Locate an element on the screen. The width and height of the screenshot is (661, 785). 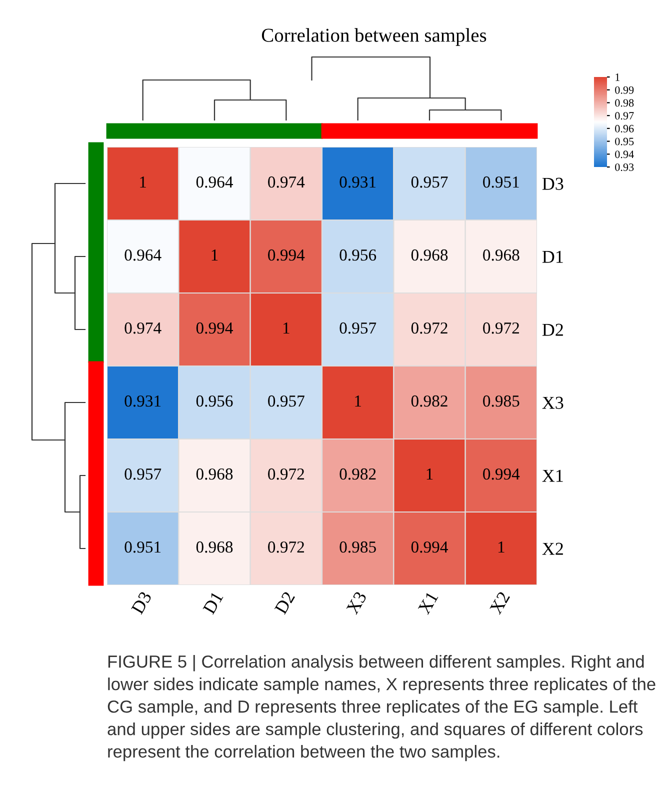
caption: FIGURE 5 | Correlation analysis between different samples. Right and lower sides indicate sample names, X represents three replicates of the CG sample, and D represents three replicates of the EG sample. Left and upper sides are sample clustering, and squares of different colors represent the correlation between the two samples. is located at coordinates (382, 708).